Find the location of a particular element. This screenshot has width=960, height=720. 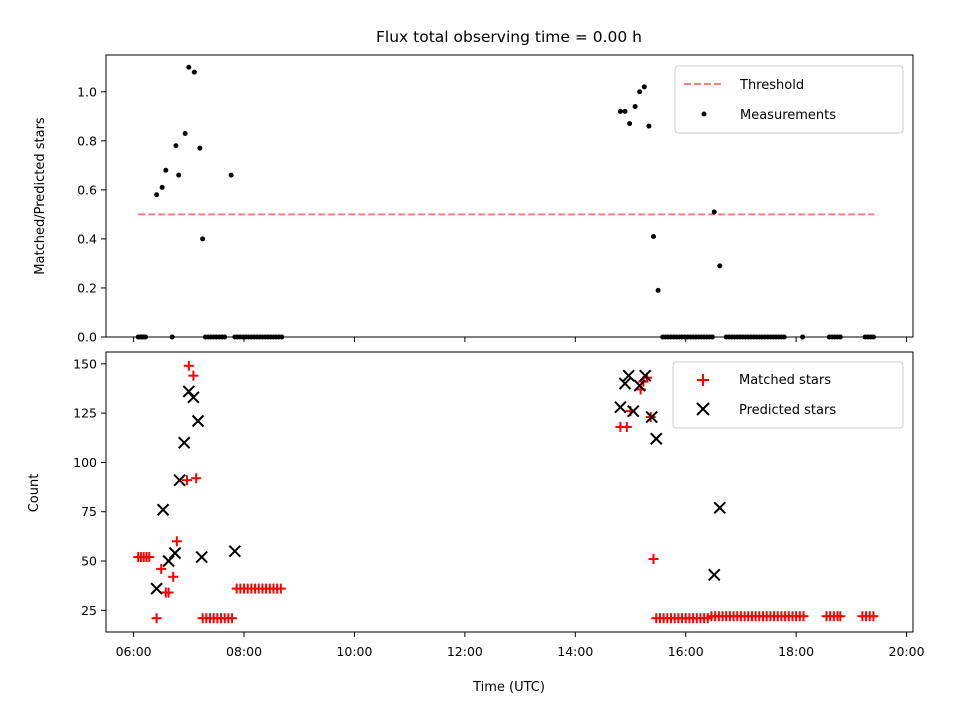

x-tick-label: 12:00 is located at coordinates (465, 651).